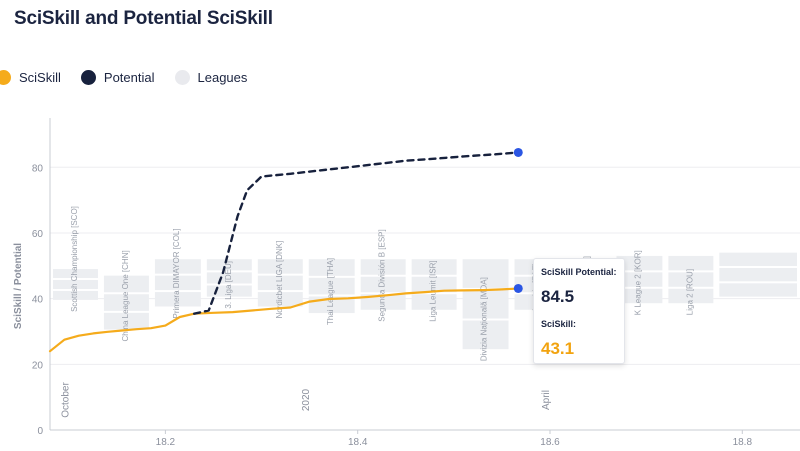  I want to click on chart-legend: SciSkill Potential Leagues, so click(133, 77).